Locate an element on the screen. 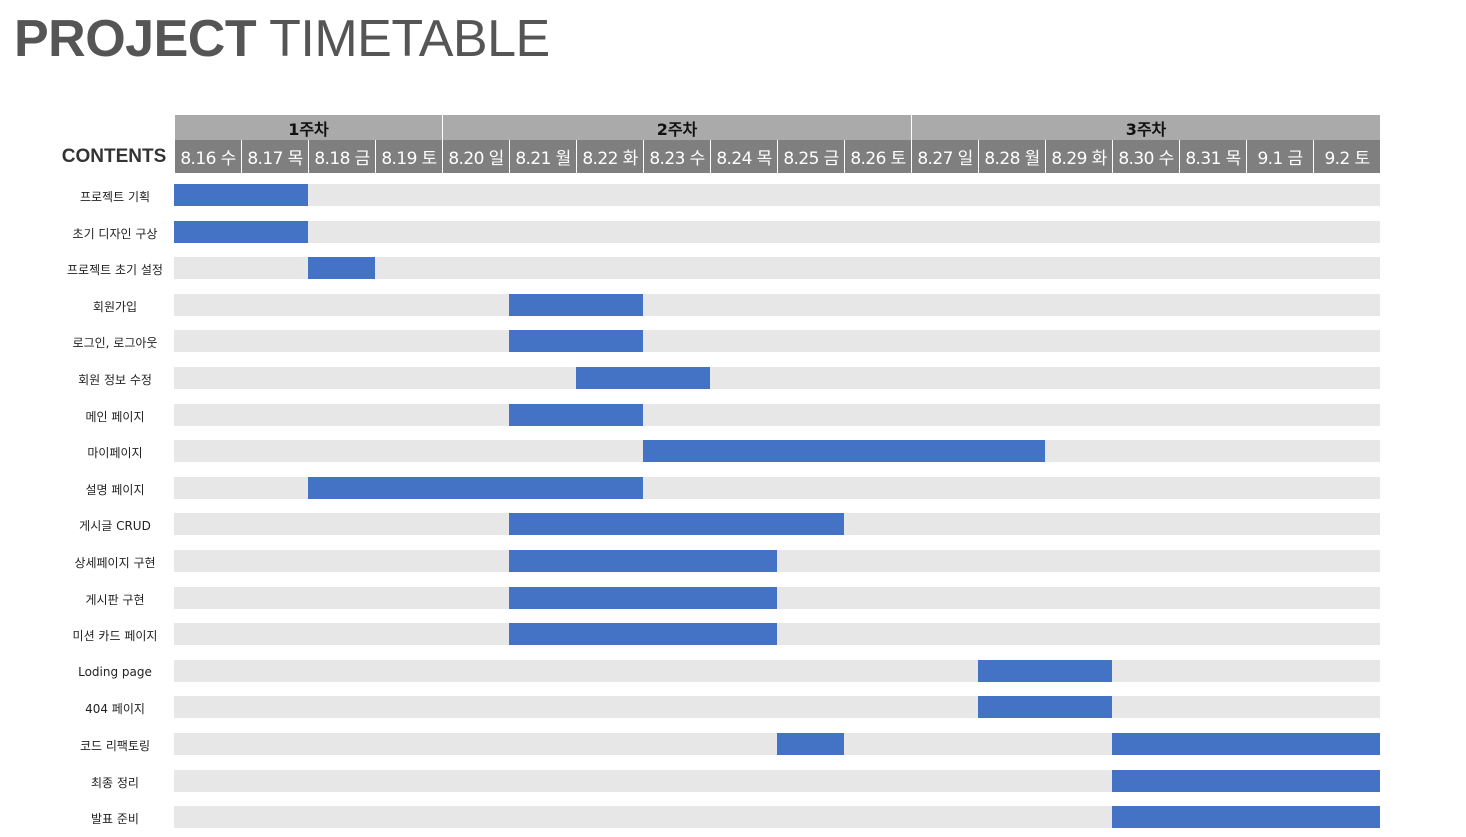  day-header: 8.27 일 is located at coordinates (944, 156).